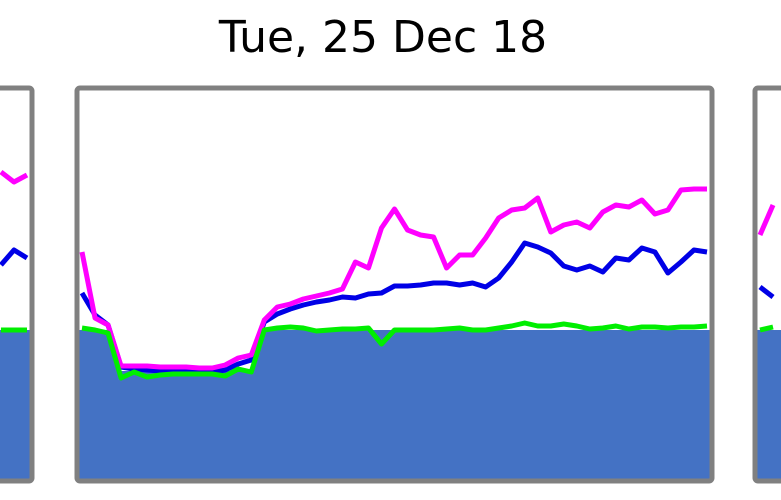 The image size is (781, 500). What do you see at coordinates (382, 37) in the screenshot?
I see `chart-title: Tue, 25 Dec 18` at bounding box center [382, 37].